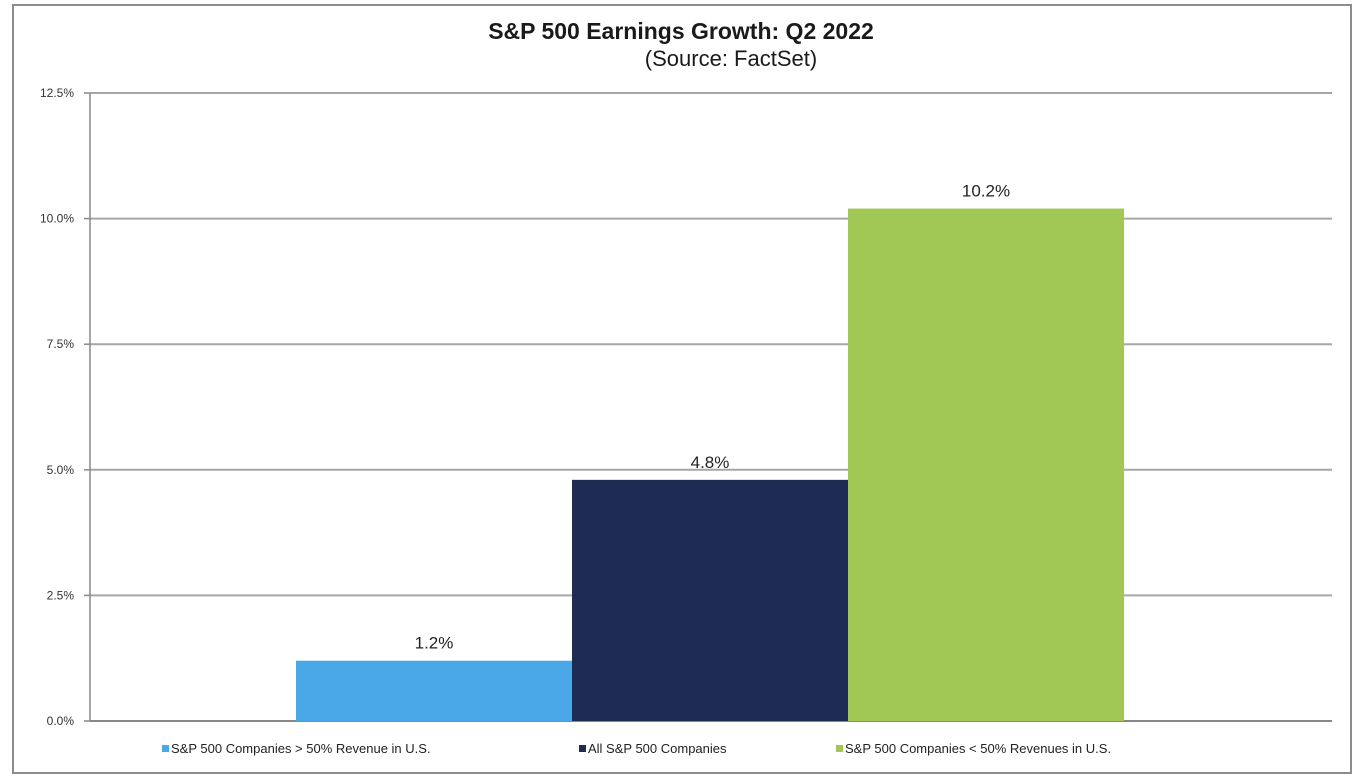 The height and width of the screenshot is (784, 1362). I want to click on y-tick-label: 5.0%, so click(61, 470).